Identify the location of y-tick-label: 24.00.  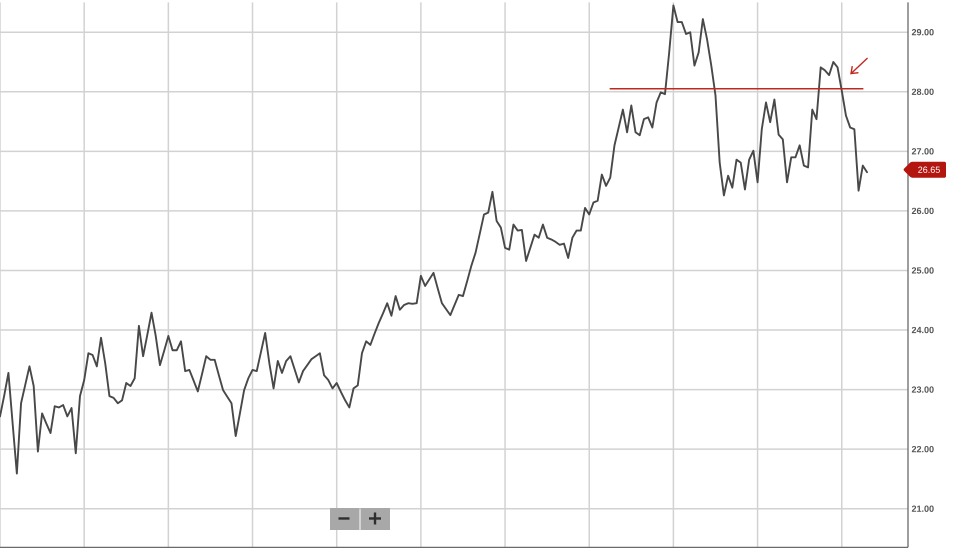
(923, 330).